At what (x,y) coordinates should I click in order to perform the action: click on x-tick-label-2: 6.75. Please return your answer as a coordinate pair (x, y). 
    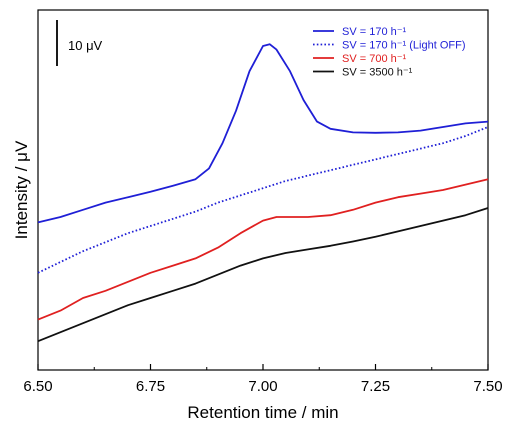
    Looking at the image, I should click on (150, 386).